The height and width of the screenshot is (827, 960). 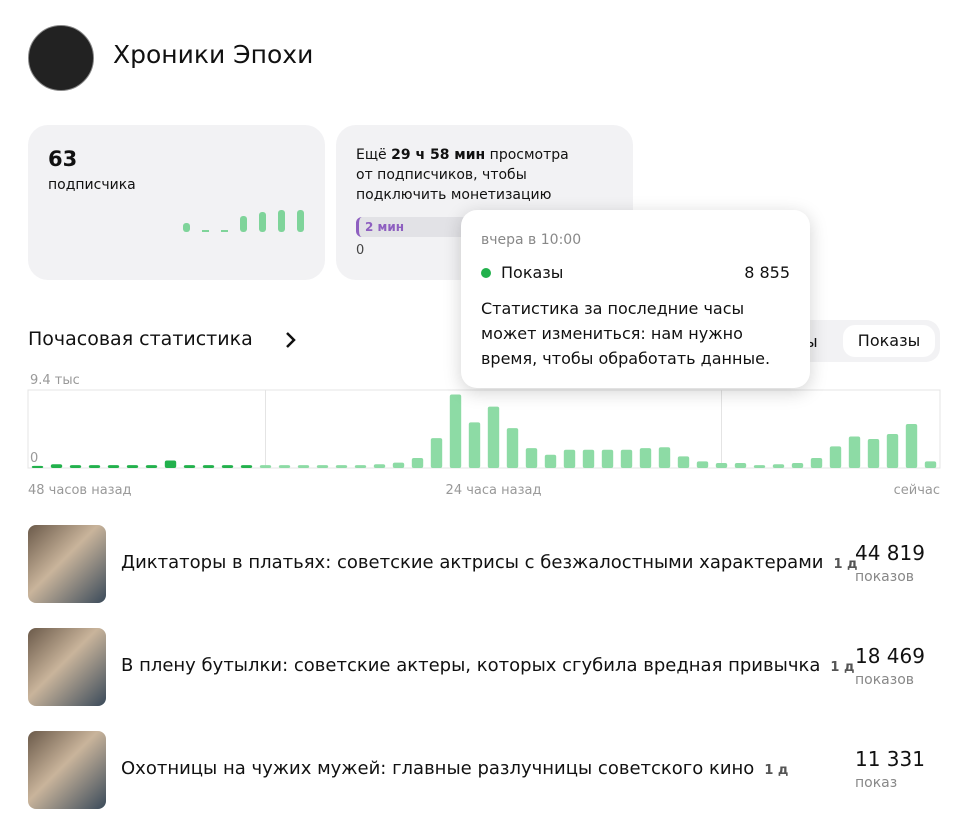 I want to click on tab-active: Показы, so click(x=889, y=341).